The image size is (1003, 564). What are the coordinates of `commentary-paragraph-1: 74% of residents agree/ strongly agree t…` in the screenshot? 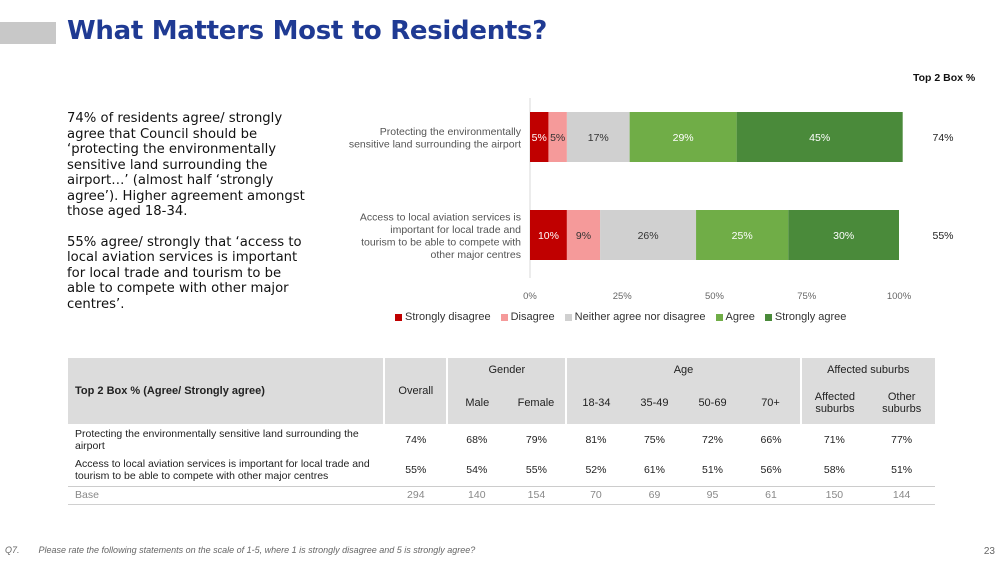 It's located at (186, 165).